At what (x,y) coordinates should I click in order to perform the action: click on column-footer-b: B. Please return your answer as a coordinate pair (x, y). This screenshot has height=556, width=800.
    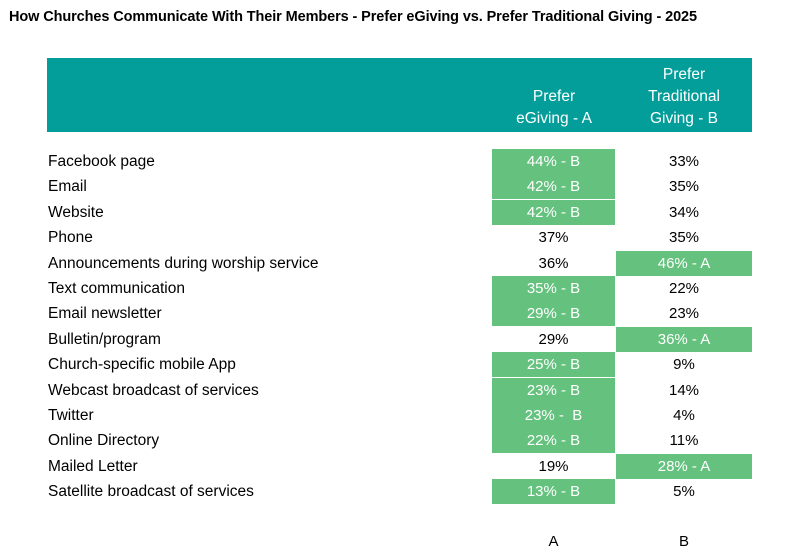
    Looking at the image, I should click on (683, 541).